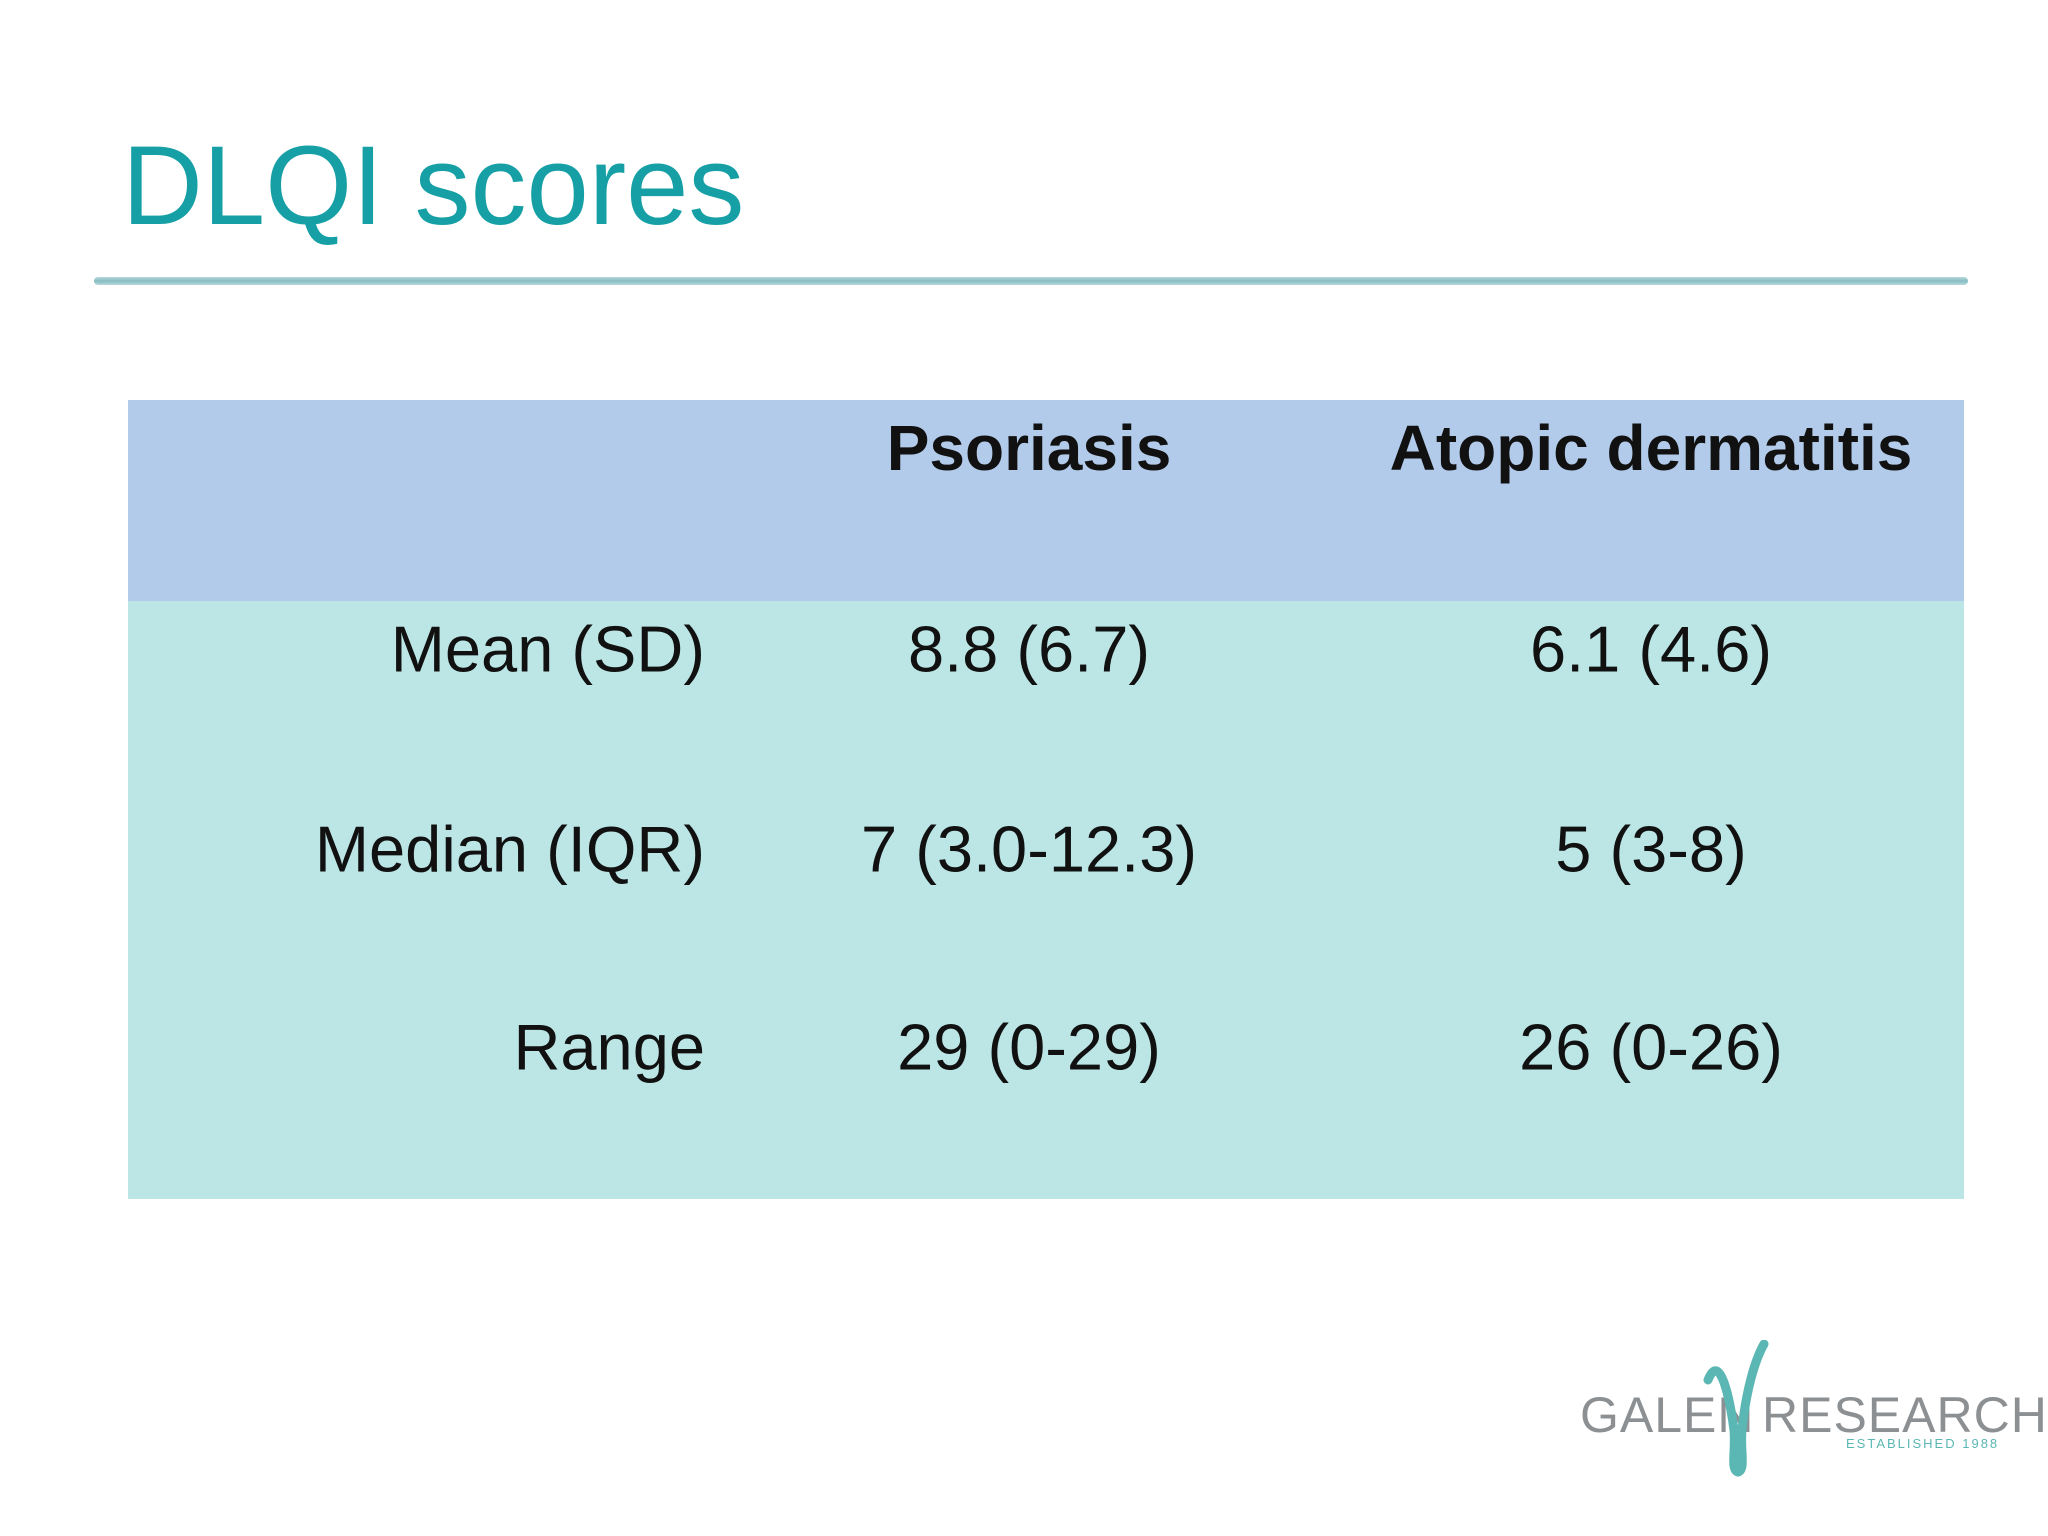 The width and height of the screenshot is (2048, 1536). What do you see at coordinates (1029, 849) in the screenshot?
I see `table-cell: 7 (3.0-12.3)` at bounding box center [1029, 849].